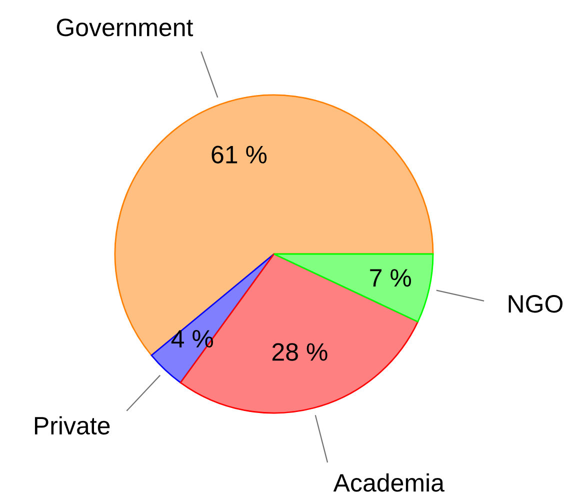 The height and width of the screenshot is (501, 567). I want to click on slice-label: Academia, so click(388, 482).